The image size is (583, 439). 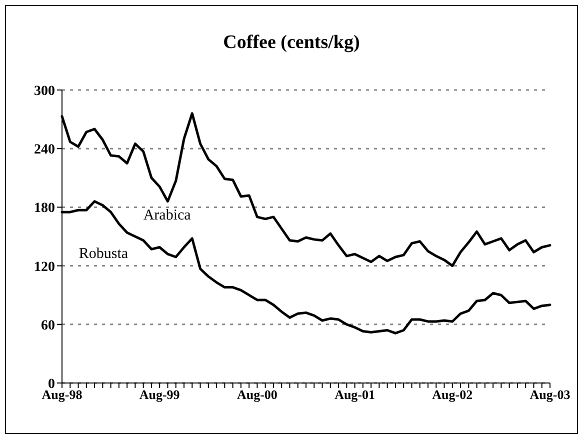 What do you see at coordinates (452, 394) in the screenshot?
I see `x-tick-label: Aug-02` at bounding box center [452, 394].